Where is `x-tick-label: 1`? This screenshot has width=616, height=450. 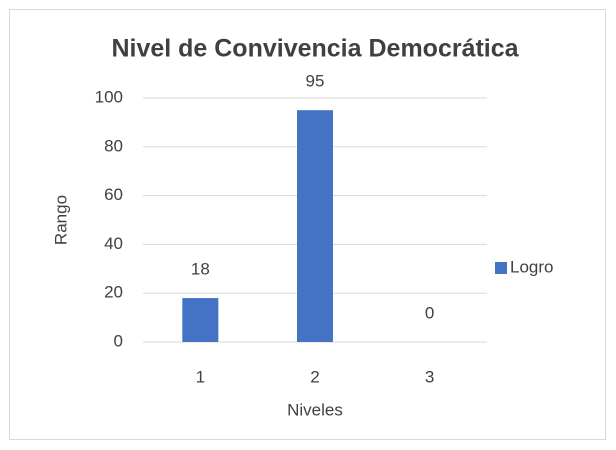
x-tick-label: 1 is located at coordinates (200, 376).